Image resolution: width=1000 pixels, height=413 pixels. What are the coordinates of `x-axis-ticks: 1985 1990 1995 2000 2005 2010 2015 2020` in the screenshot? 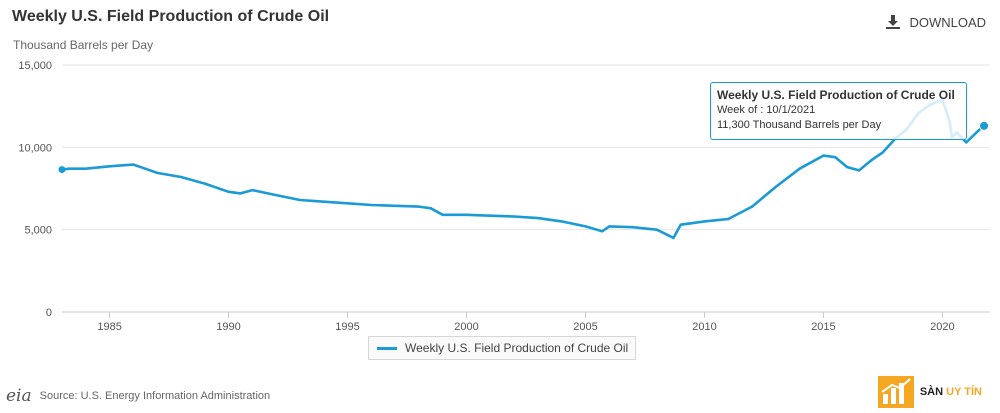 It's located at (526, 322).